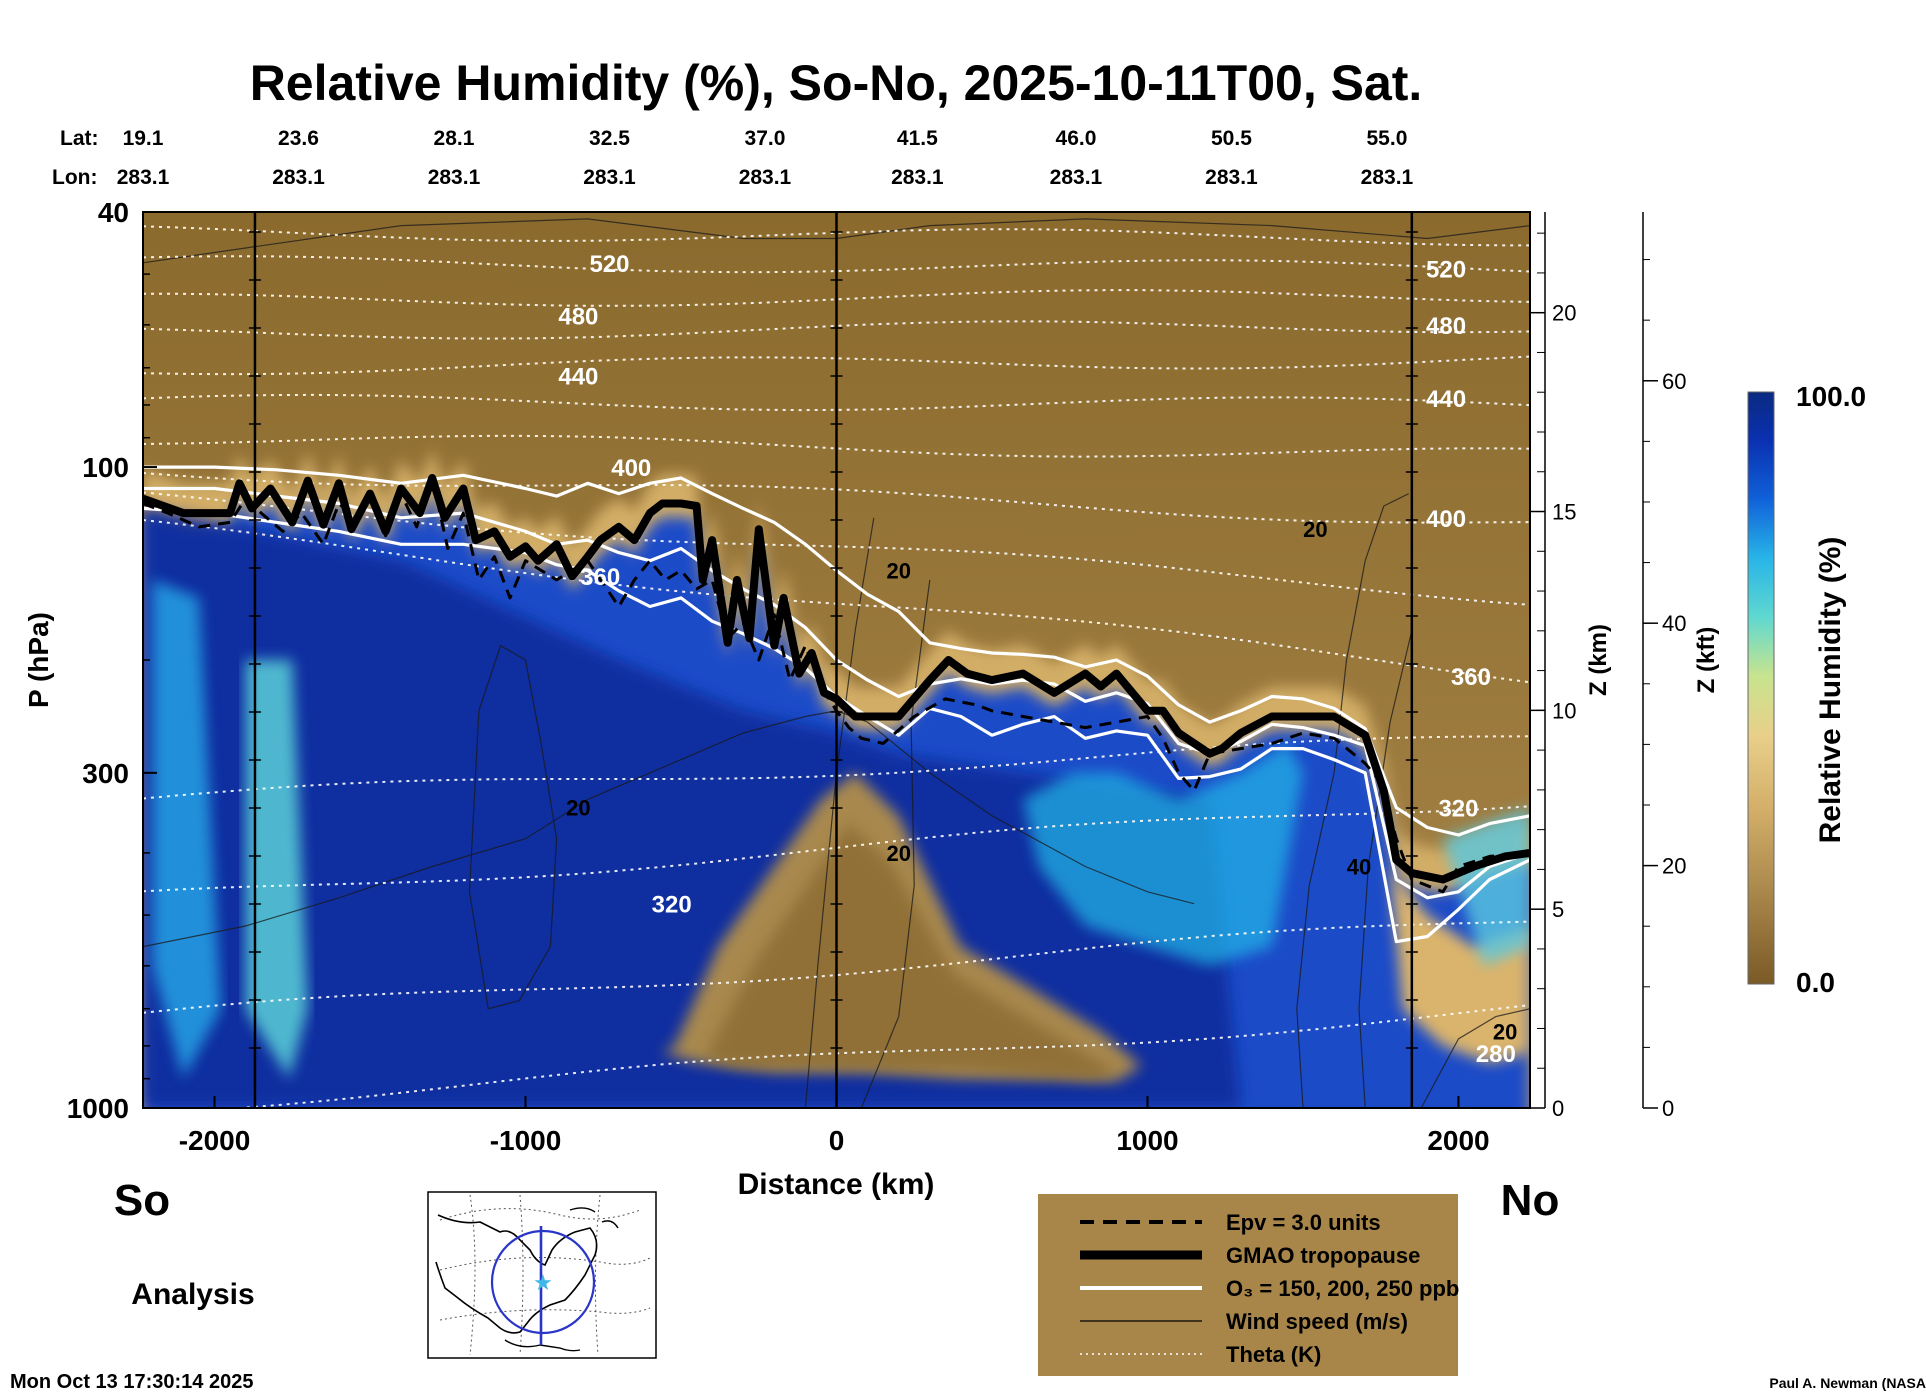 This screenshot has height=1394, width=1926. What do you see at coordinates (1458, 1140) in the screenshot?
I see `x-tick-label: 2000` at bounding box center [1458, 1140].